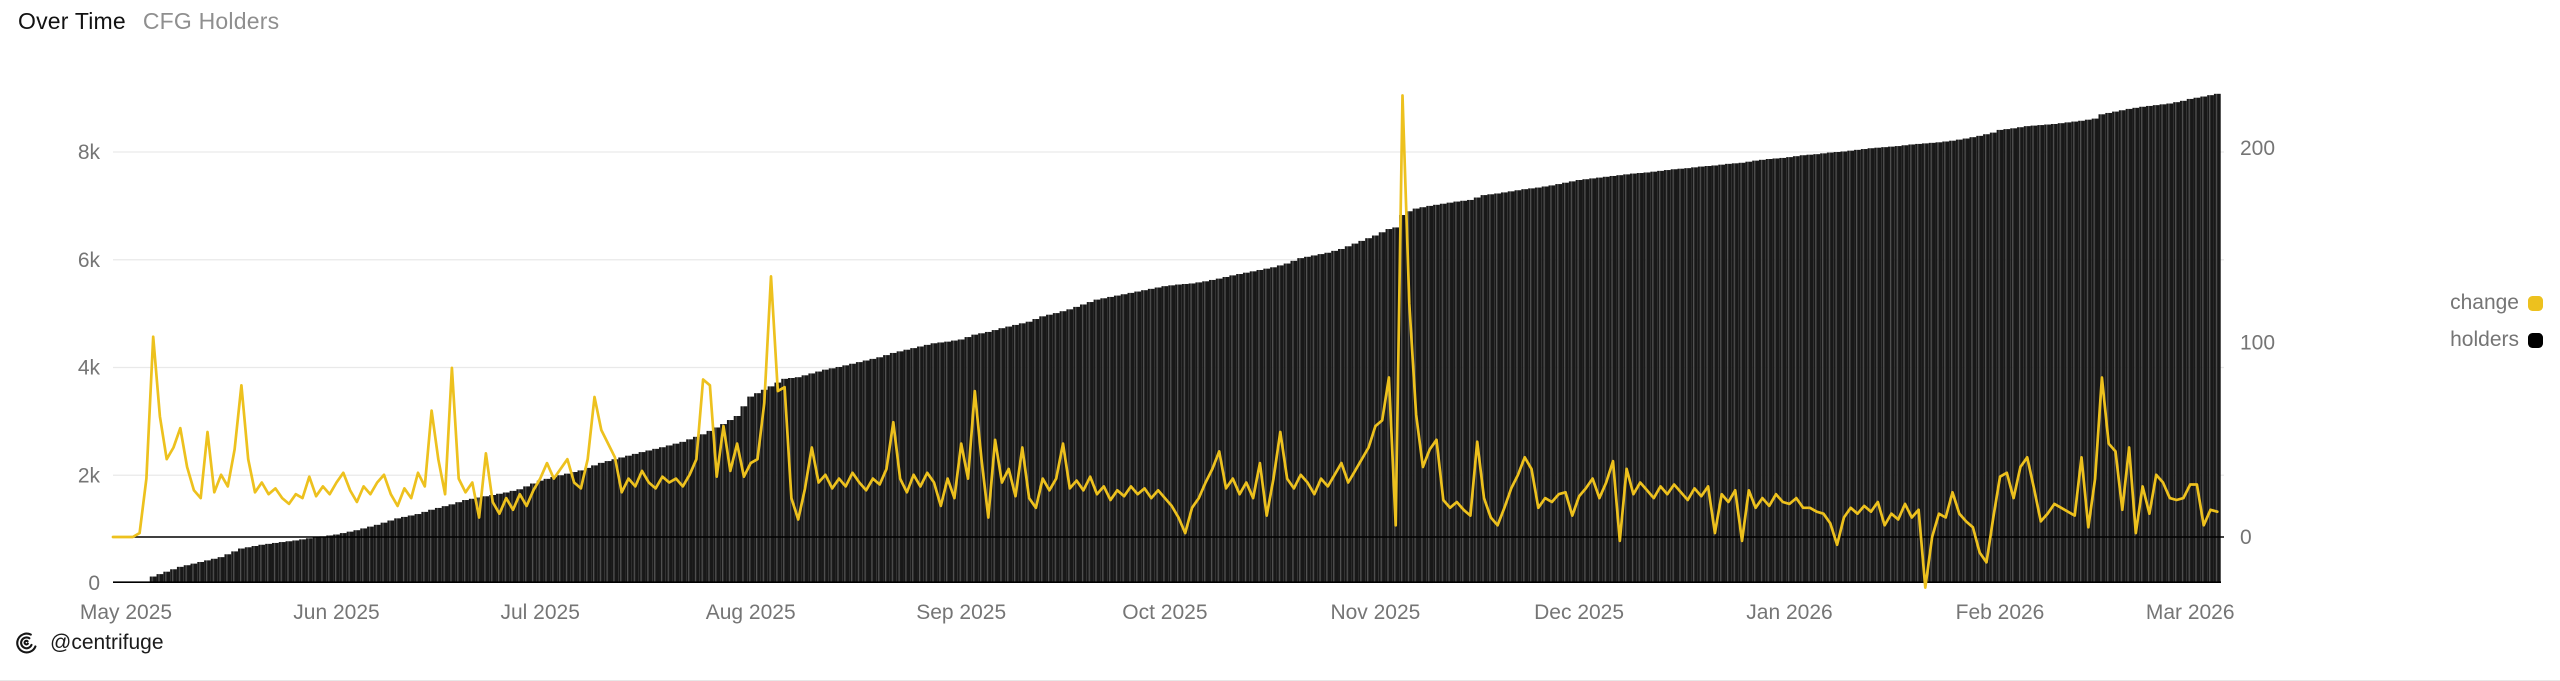 The height and width of the screenshot is (681, 2560). What do you see at coordinates (72, 21) in the screenshot?
I see `page-title: Over Time` at bounding box center [72, 21].